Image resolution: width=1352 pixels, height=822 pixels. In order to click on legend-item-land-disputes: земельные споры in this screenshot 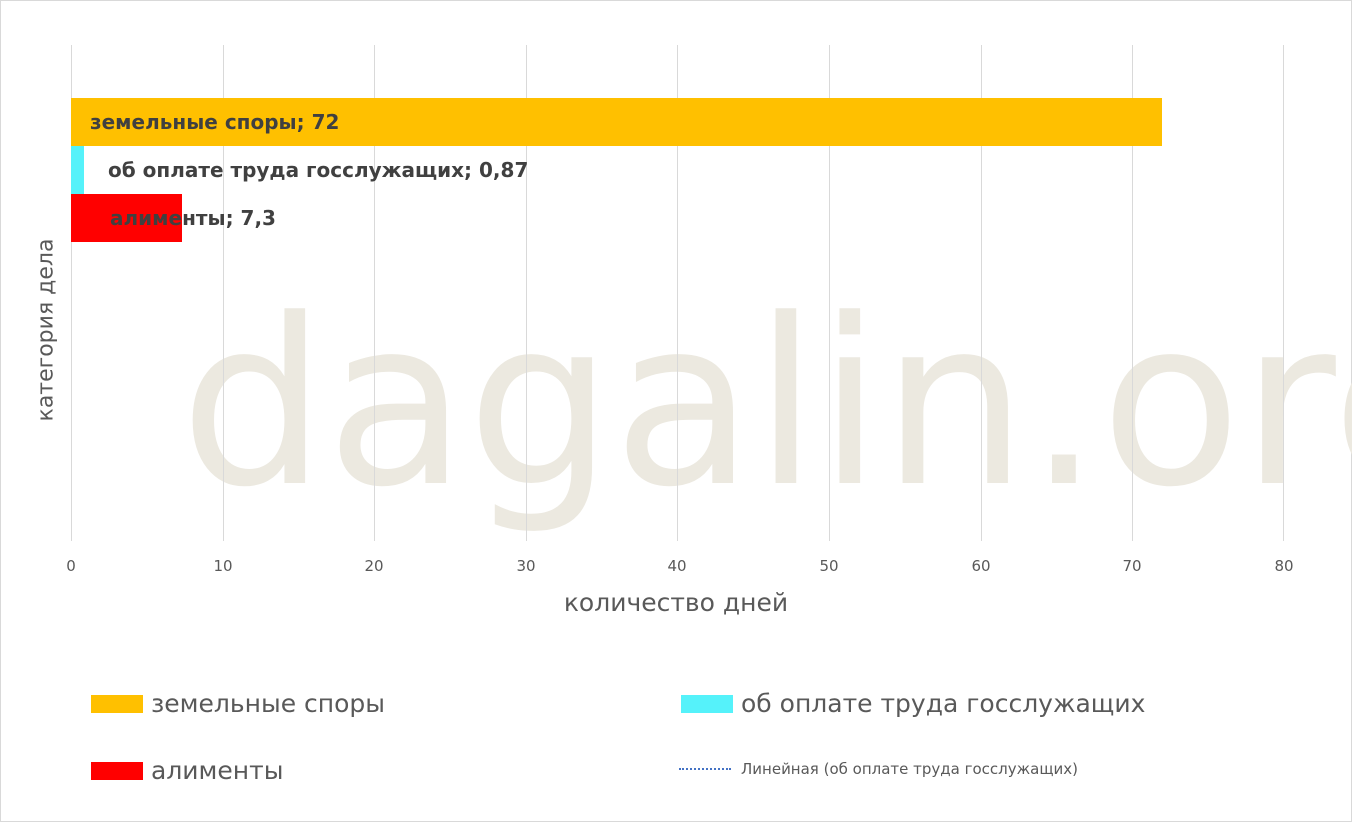, I will do `click(238, 703)`.